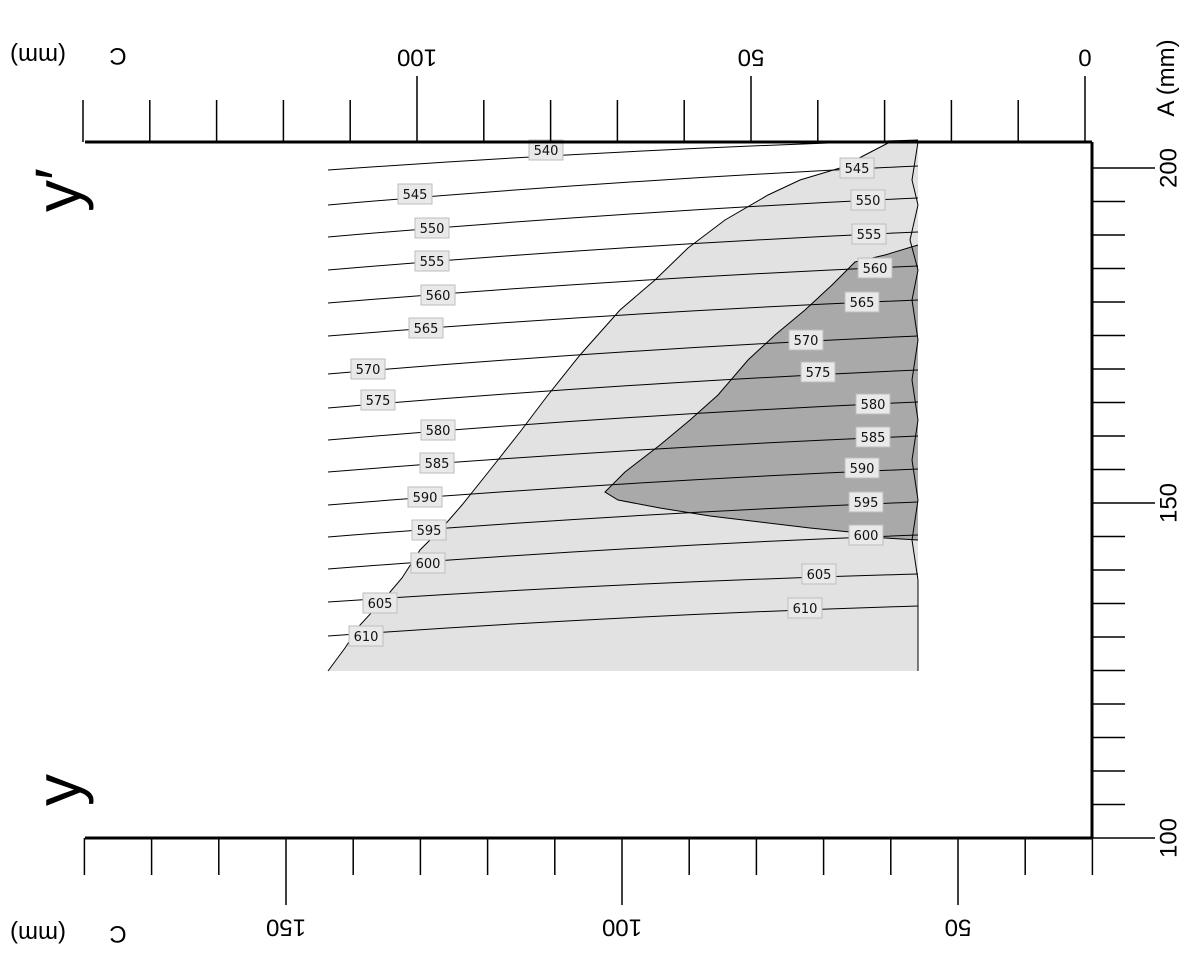  Describe the element at coordinates (623, 155) in the screenshot. I see `isoline` at that location.